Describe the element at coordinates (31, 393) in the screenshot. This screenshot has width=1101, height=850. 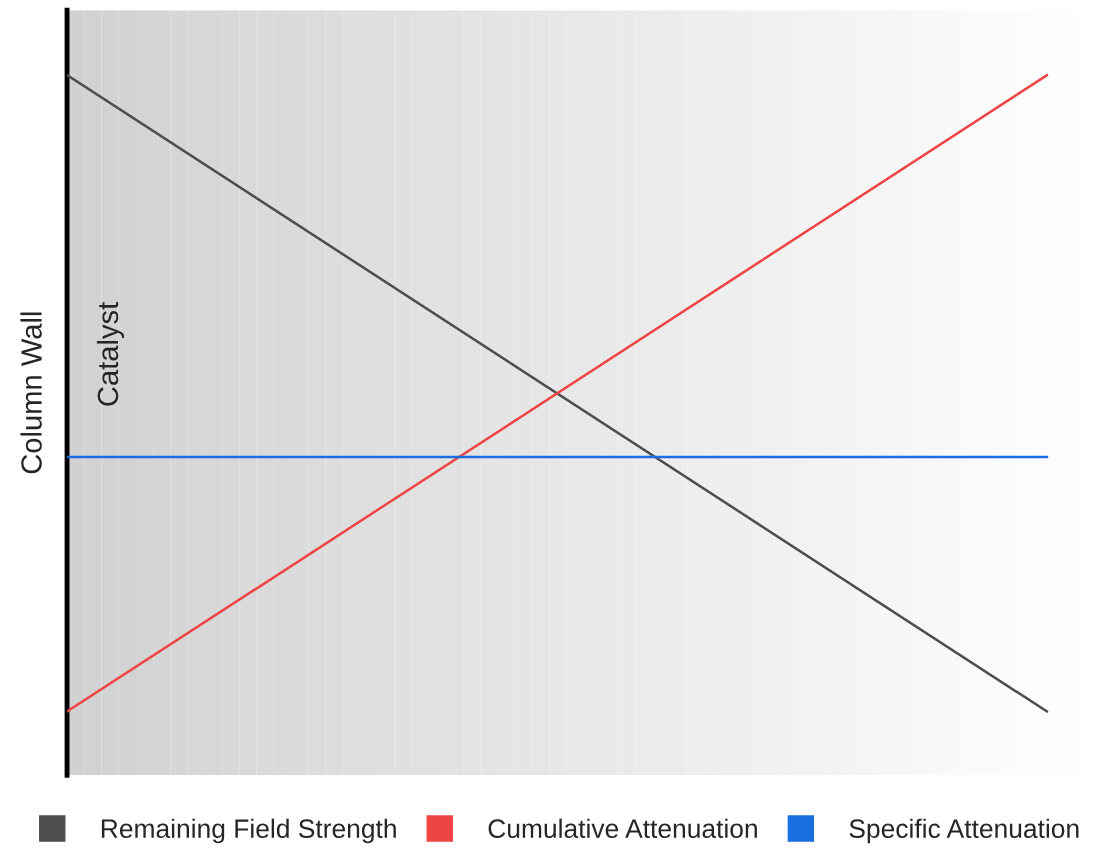
I see `y-axis-title: Column Wall` at that location.